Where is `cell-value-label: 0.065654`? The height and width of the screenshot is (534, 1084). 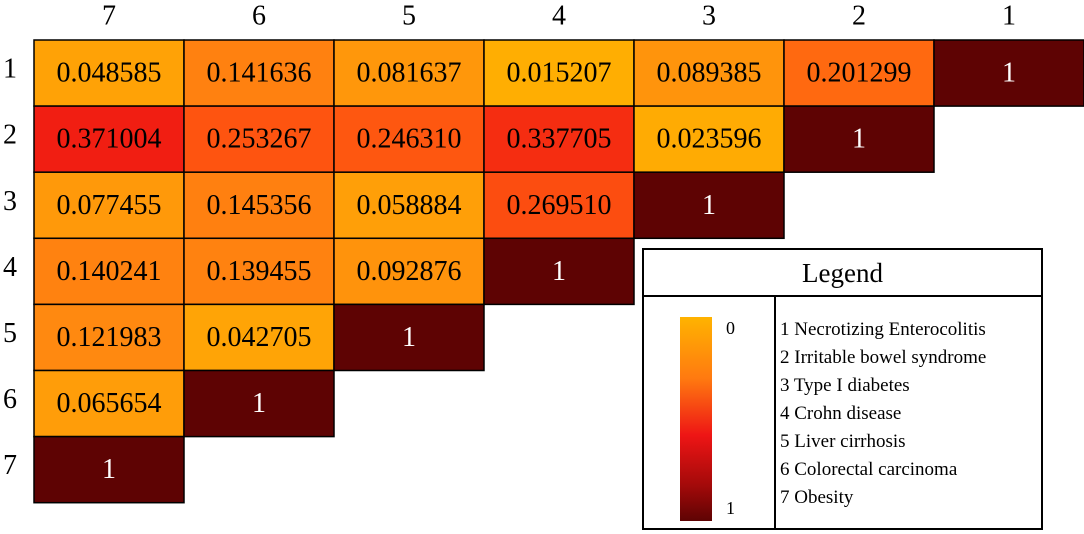
cell-value-label: 0.065654 is located at coordinates (109, 403).